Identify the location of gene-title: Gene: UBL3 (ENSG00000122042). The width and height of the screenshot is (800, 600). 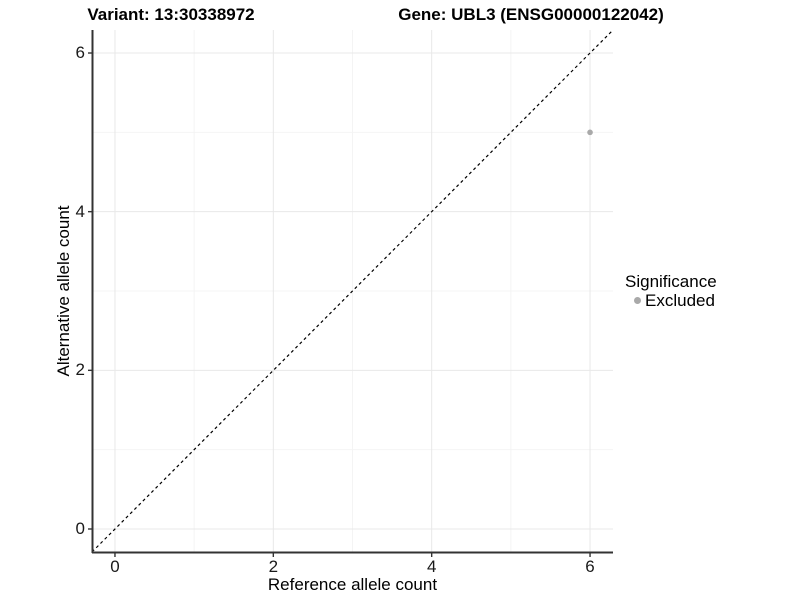
(531, 14).